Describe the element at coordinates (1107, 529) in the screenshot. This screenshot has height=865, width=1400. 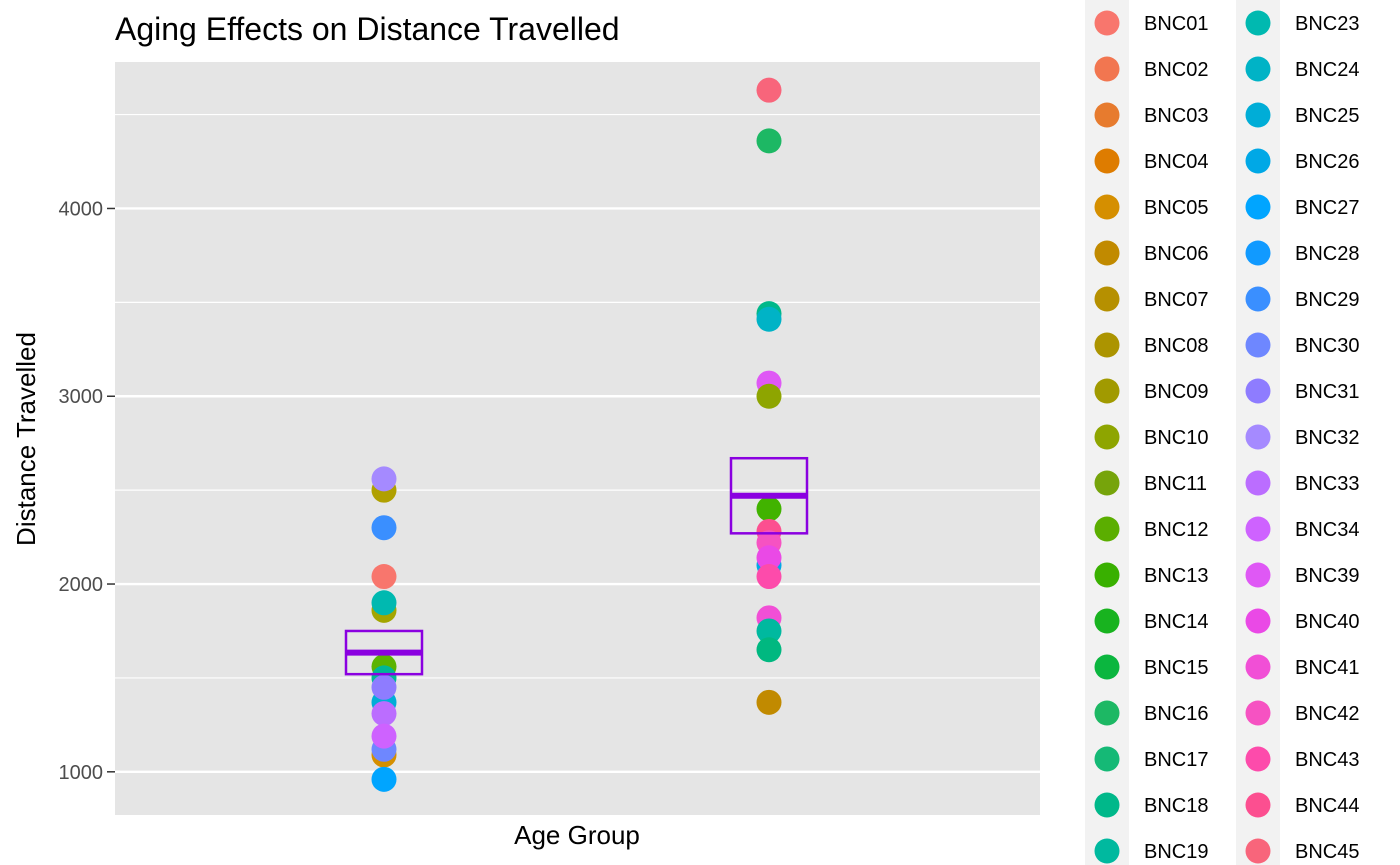
I see `legend-key-bnc12` at that location.